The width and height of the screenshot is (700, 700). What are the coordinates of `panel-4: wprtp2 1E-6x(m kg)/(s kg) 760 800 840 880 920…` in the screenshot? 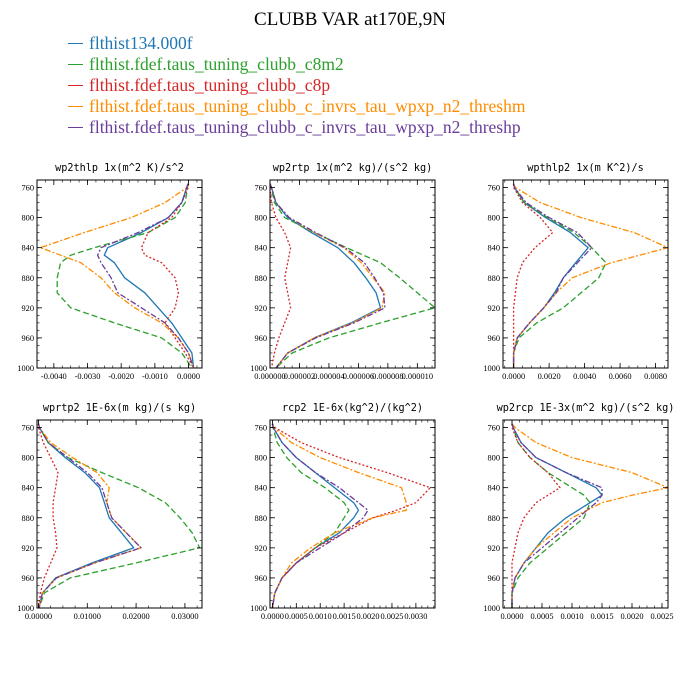 It's located at (110, 512).